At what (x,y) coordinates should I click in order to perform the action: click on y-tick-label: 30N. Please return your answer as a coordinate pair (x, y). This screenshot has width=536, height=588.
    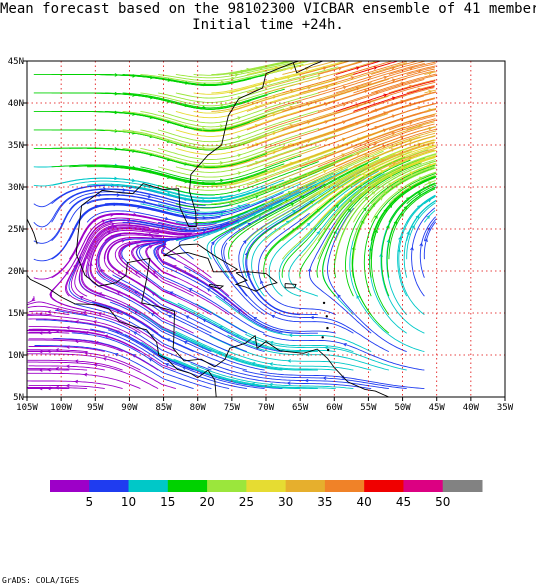
    Looking at the image, I should click on (16, 188).